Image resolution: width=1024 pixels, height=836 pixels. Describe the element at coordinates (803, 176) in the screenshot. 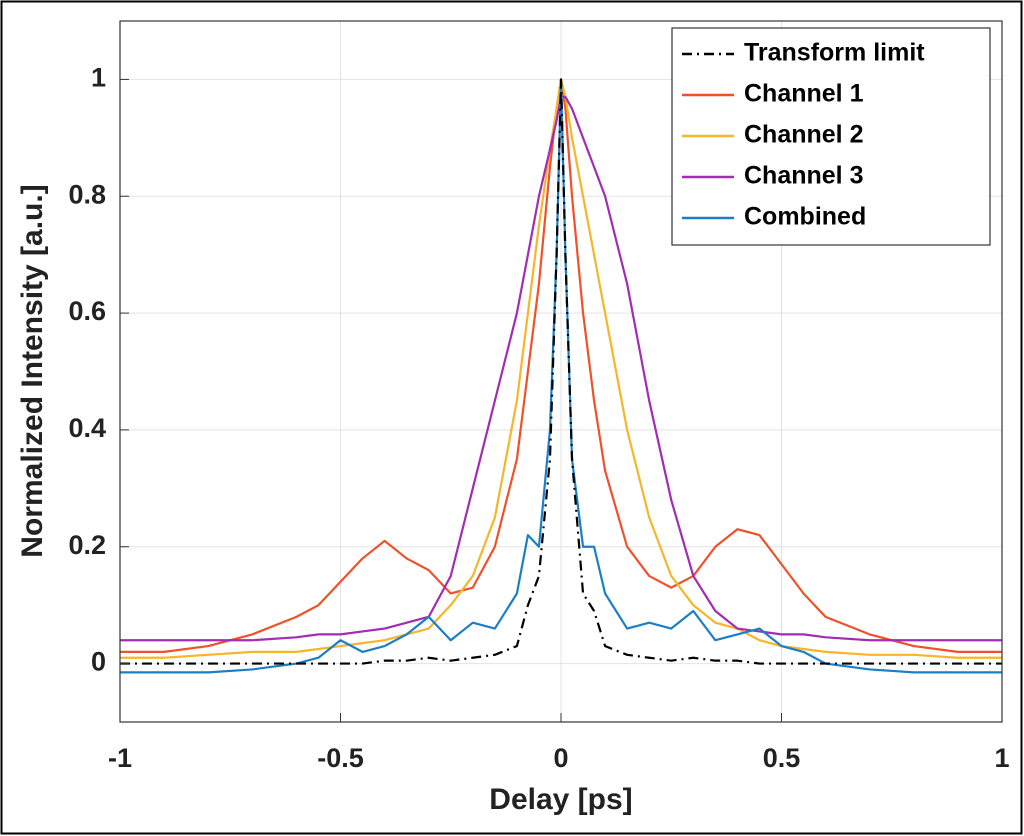

I see `legend-label: Channel 3` at that location.